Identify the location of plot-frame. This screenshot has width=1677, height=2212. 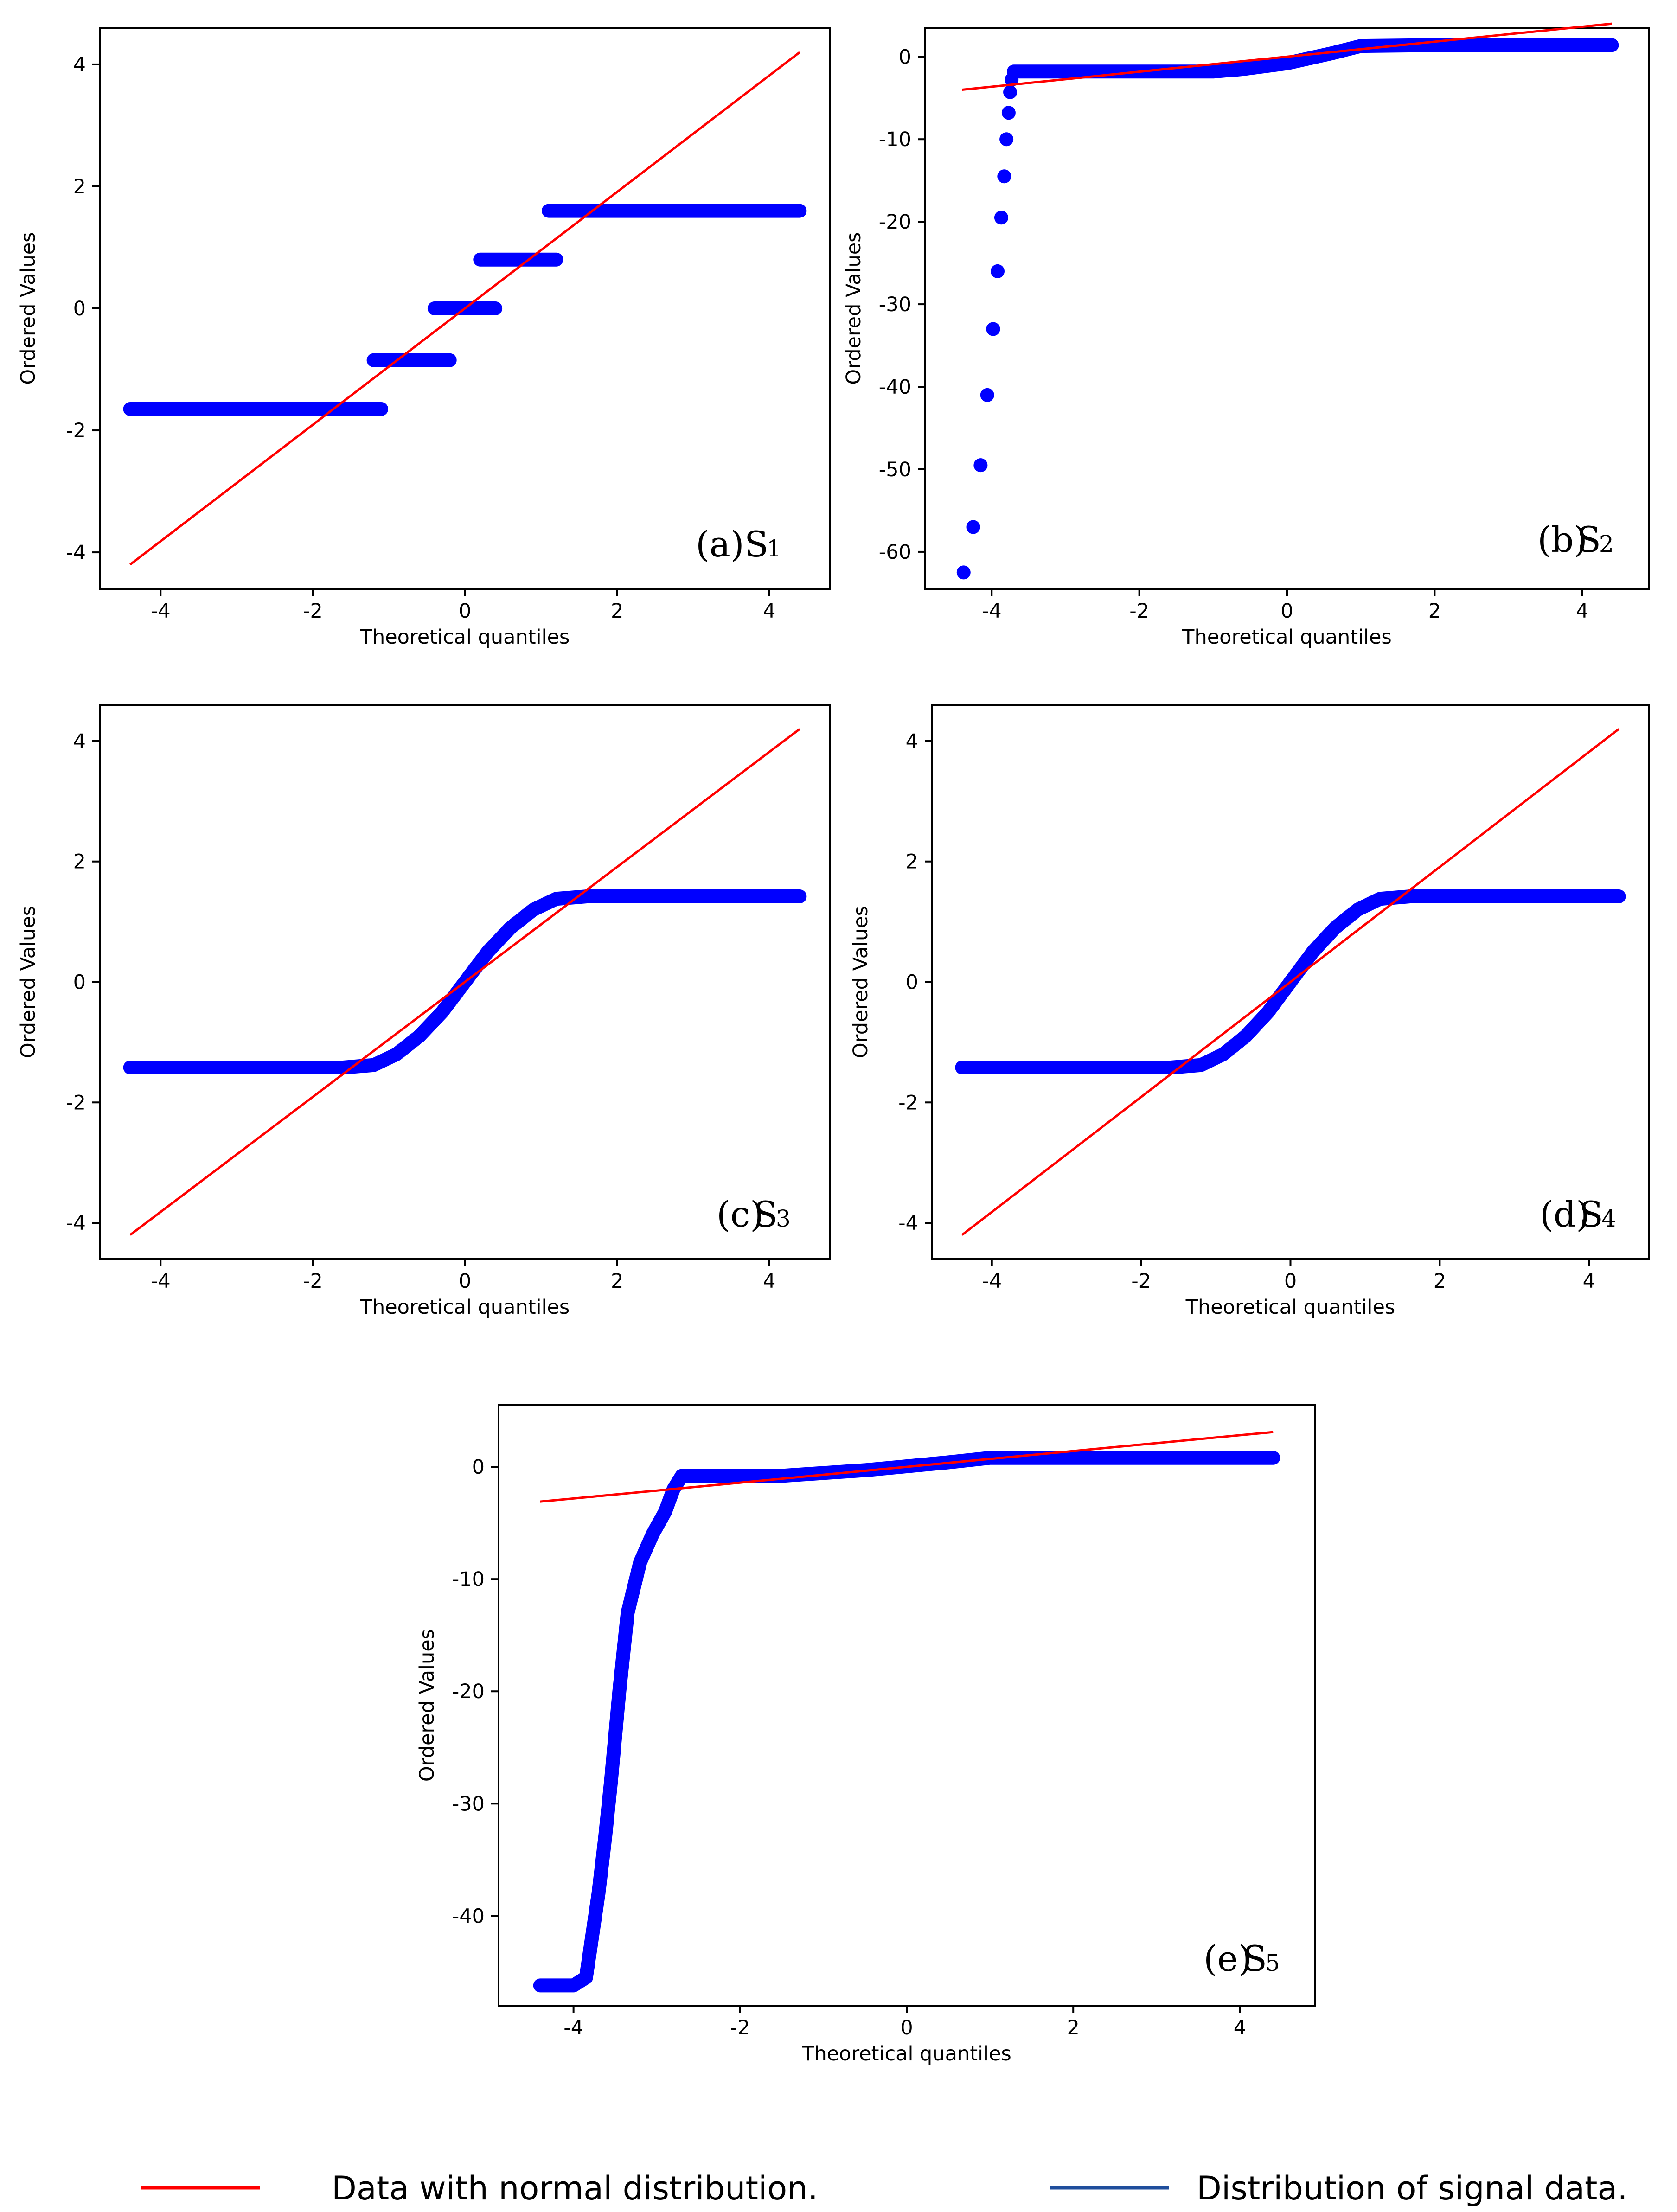
(1287, 308).